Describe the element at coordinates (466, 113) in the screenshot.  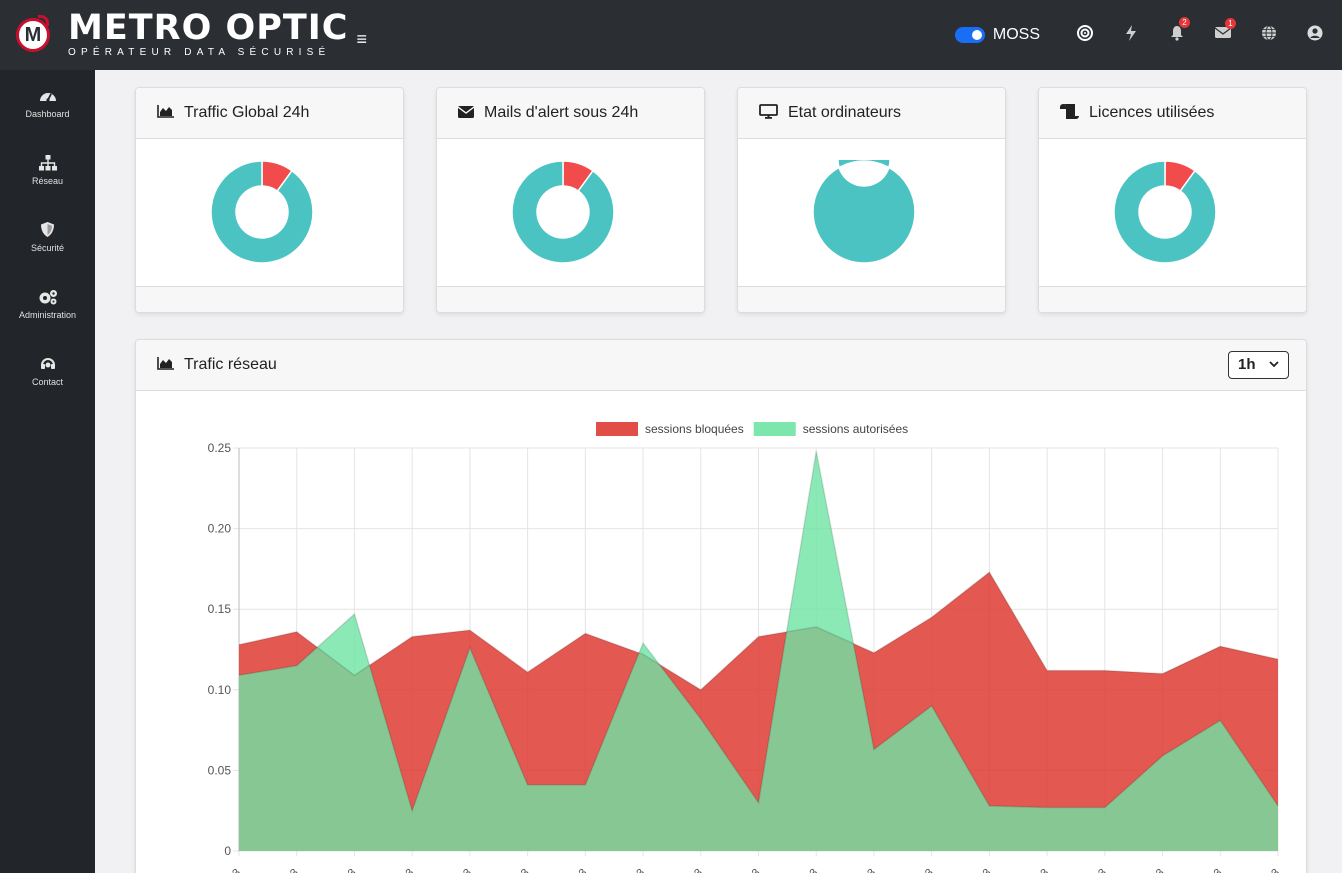
I see `envelope-icon` at that location.